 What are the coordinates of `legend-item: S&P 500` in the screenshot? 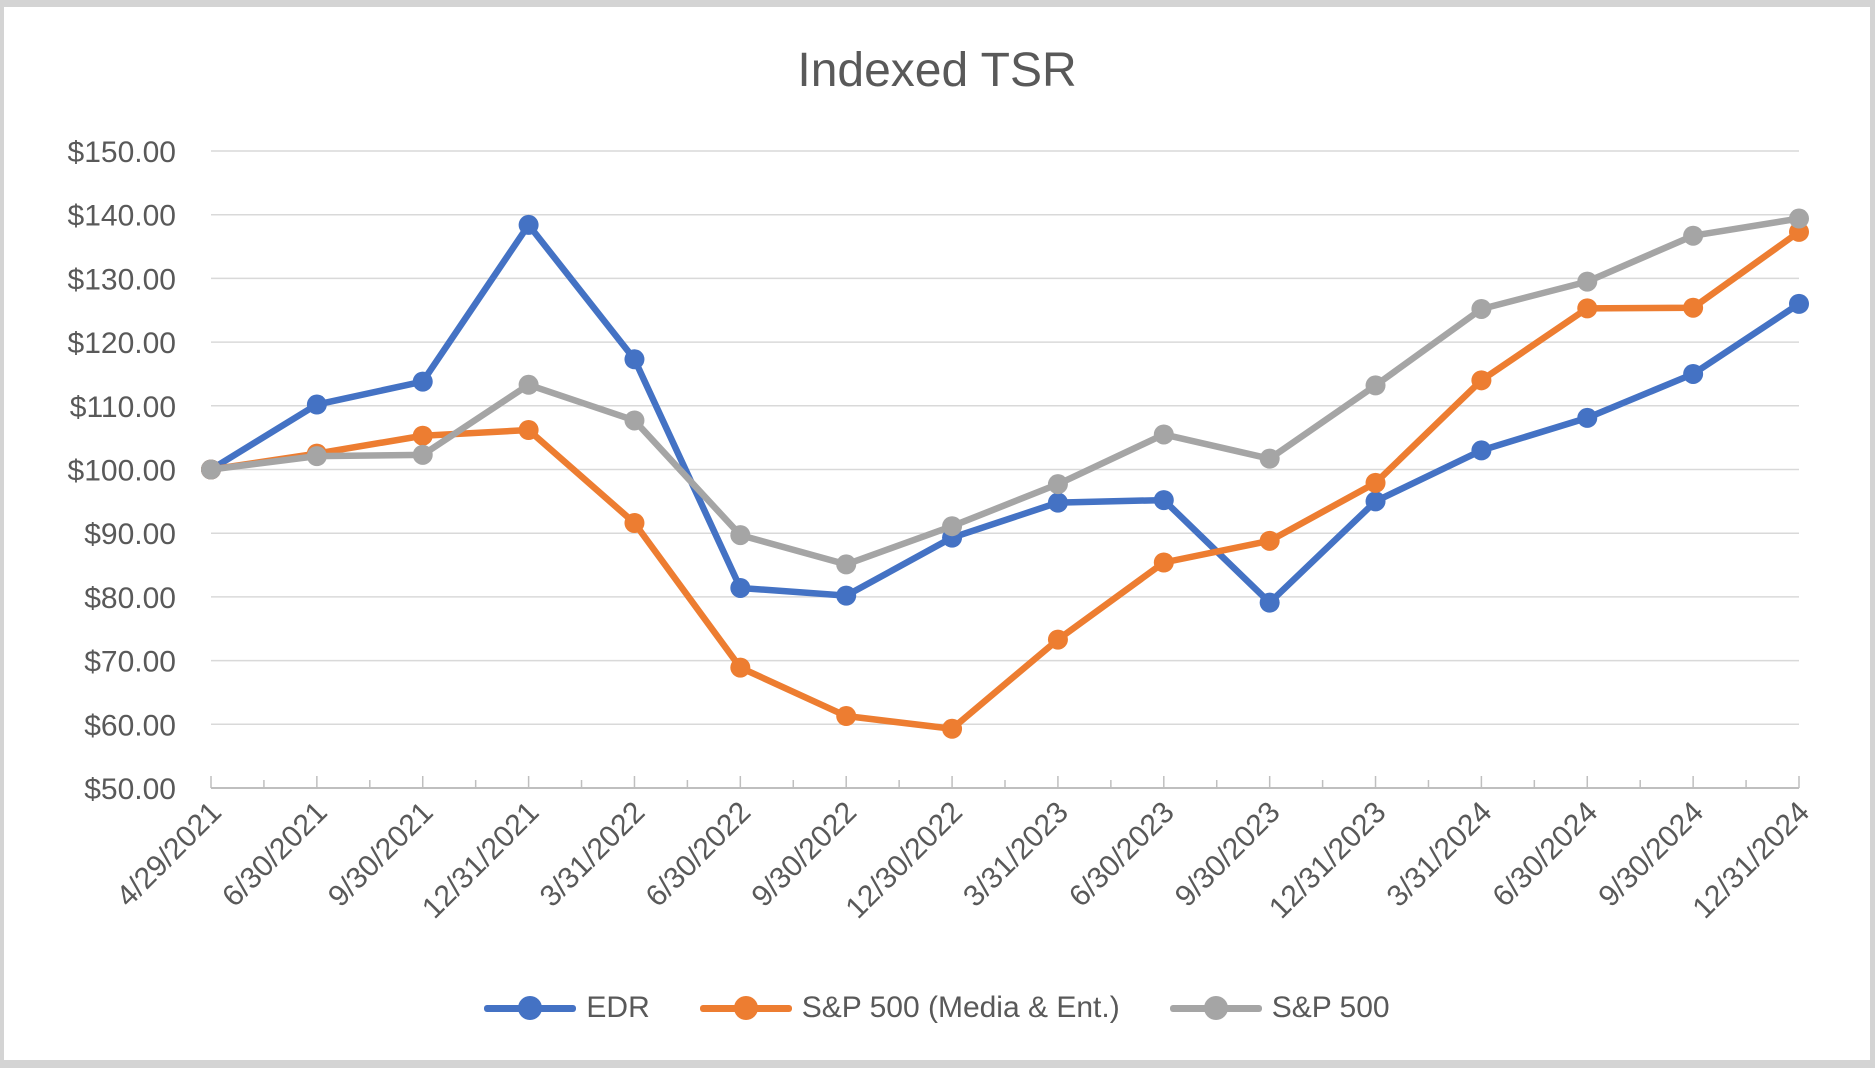 It's located at (1279, 1008).